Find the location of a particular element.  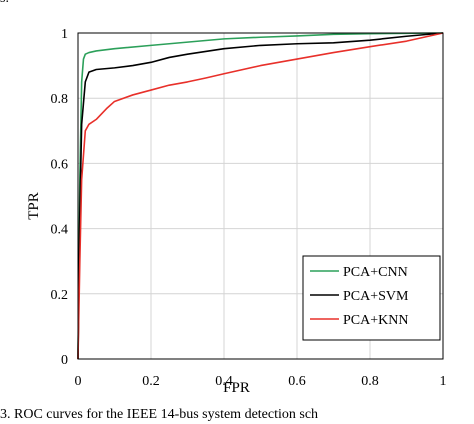

legend-label: PCA+KNN is located at coordinates (375, 320).